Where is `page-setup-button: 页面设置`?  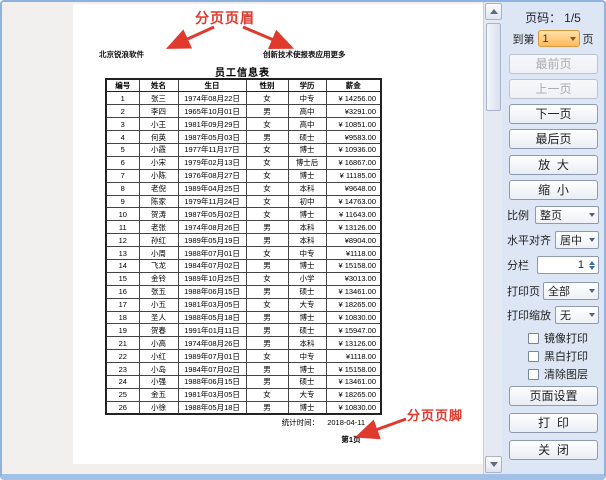
page-setup-button: 页面设置 is located at coordinates (553, 396).